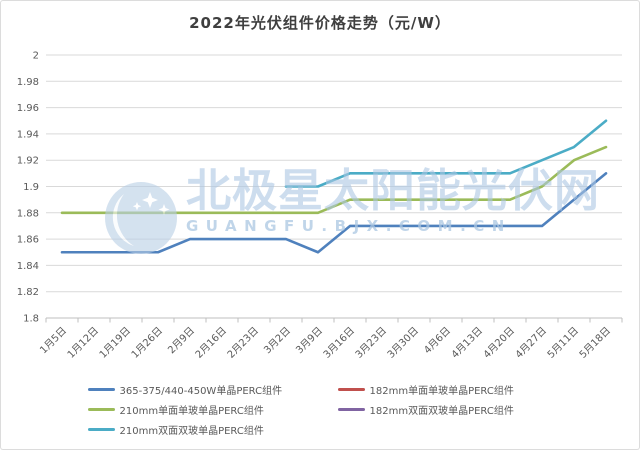 The width and height of the screenshot is (640, 450). Describe the element at coordinates (147, 343) in the screenshot. I see `x-axis-tick-label: 1月26日` at that location.